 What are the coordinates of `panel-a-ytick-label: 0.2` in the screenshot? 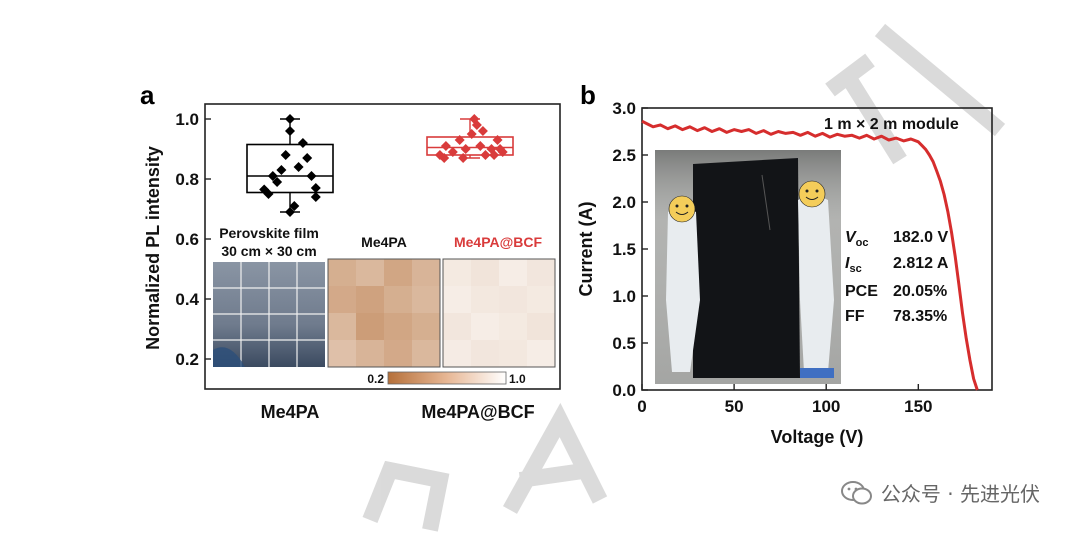 It's located at (187, 359).